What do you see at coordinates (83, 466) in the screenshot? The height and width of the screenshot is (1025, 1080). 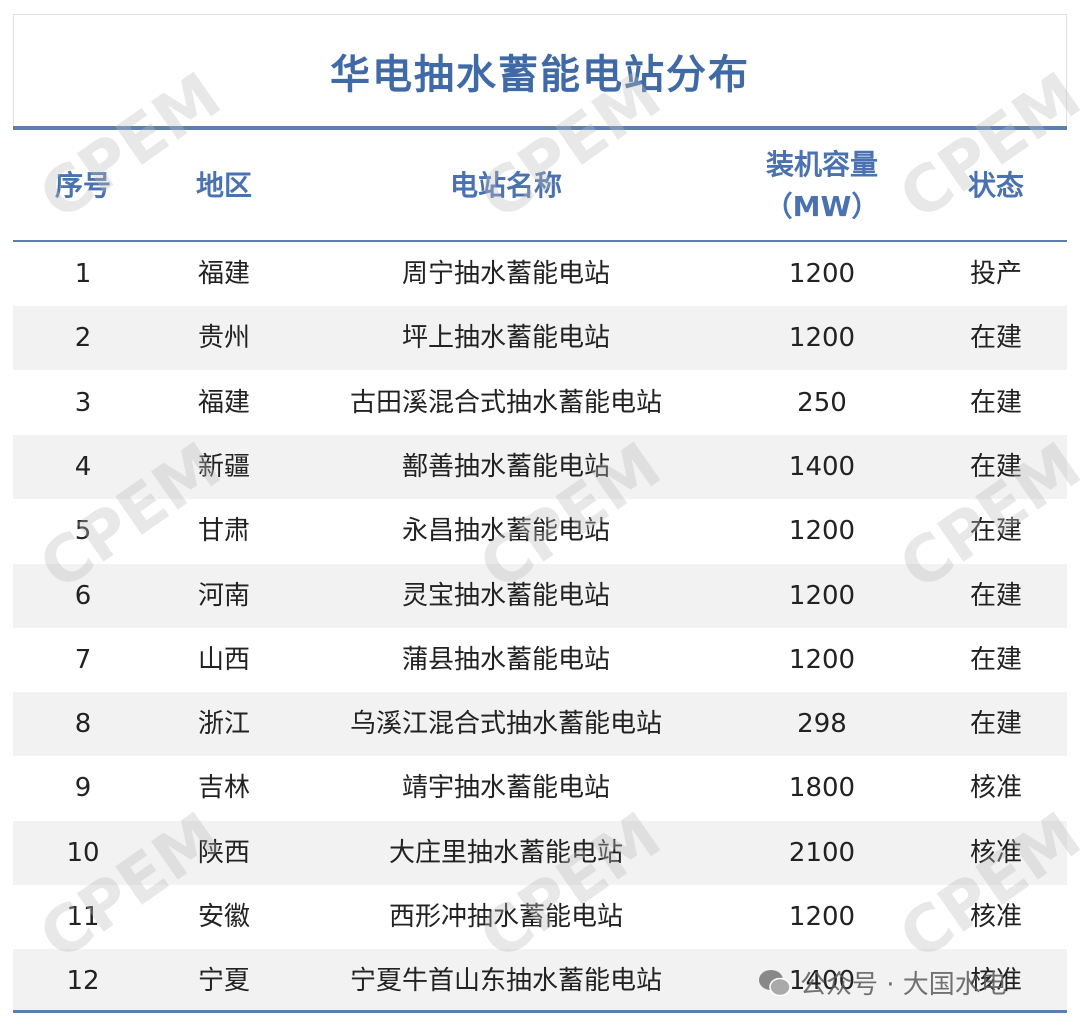 I see `table-cell: 4` at bounding box center [83, 466].